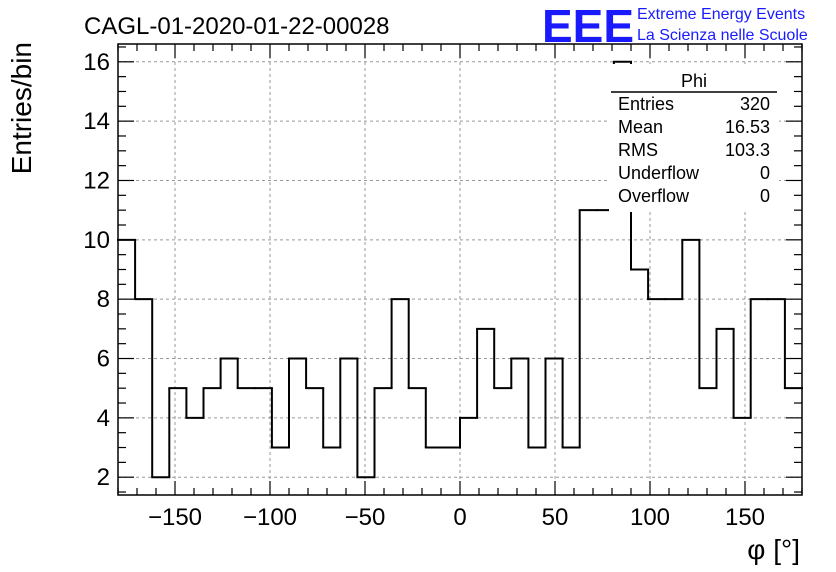 The height and width of the screenshot is (572, 836). I want to click on stats-box-bg, so click(694, 138).